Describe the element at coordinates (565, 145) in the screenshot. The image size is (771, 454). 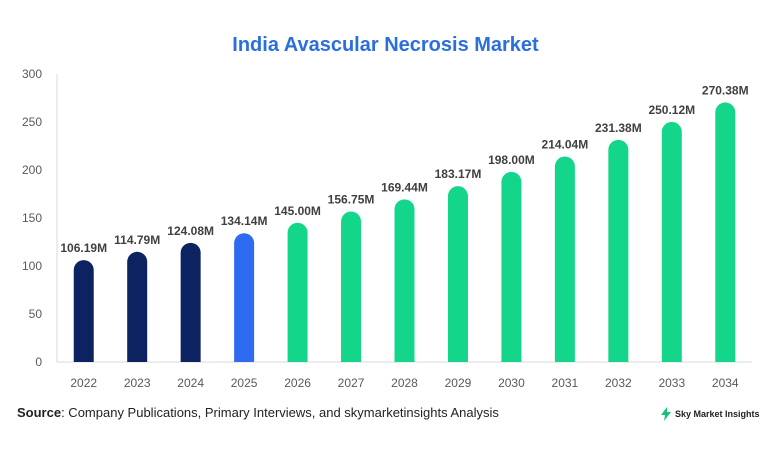
I see `data-label-2031: 214.04M` at that location.